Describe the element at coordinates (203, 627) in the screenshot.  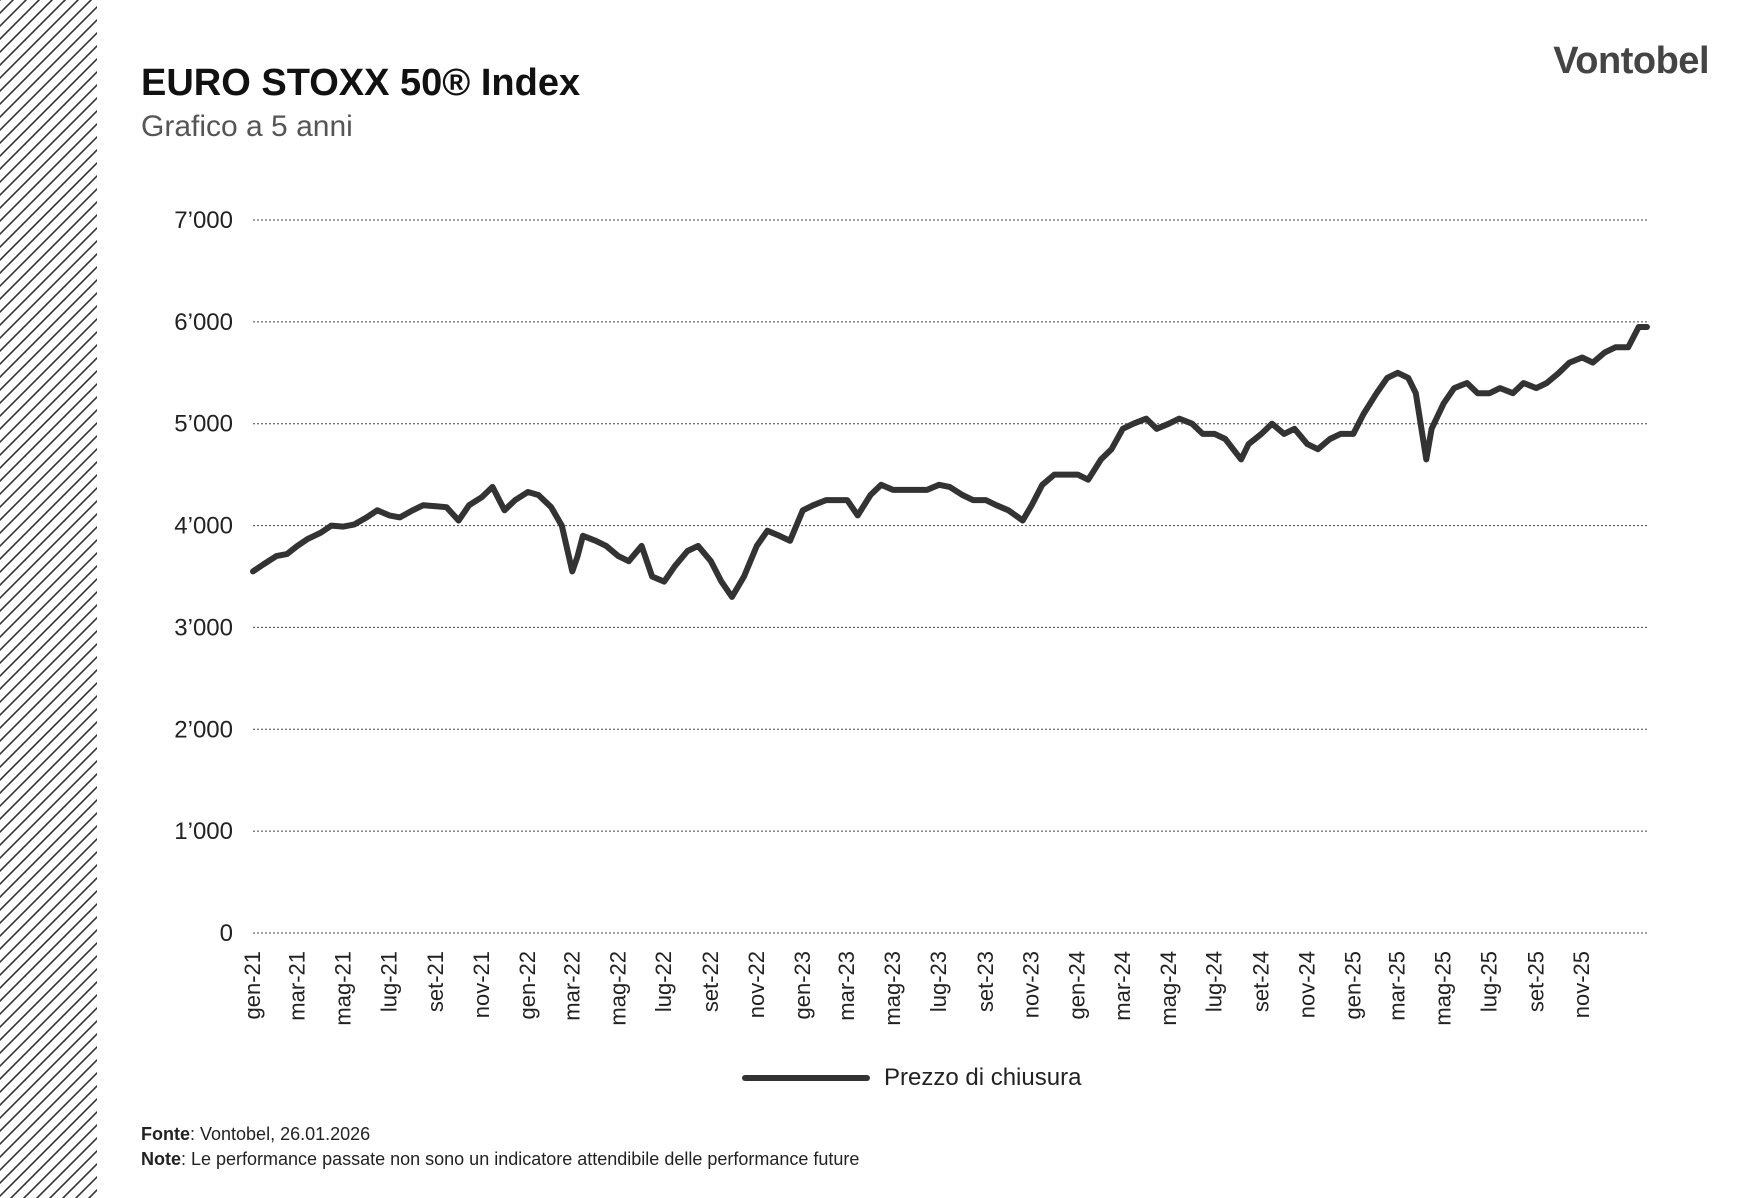
I see `y-tick-label: 3’000` at that location.